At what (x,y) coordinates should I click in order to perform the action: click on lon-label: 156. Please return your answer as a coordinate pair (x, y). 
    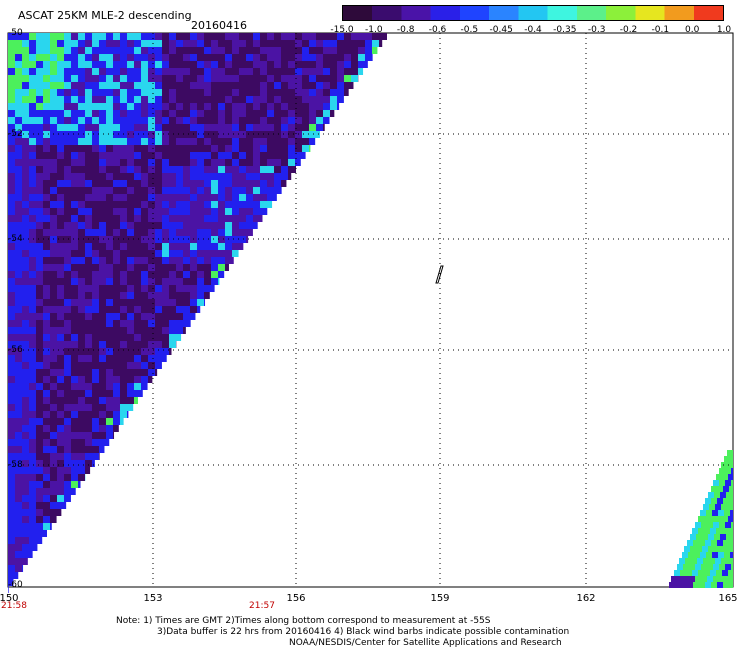
    Looking at the image, I should click on (296, 598).